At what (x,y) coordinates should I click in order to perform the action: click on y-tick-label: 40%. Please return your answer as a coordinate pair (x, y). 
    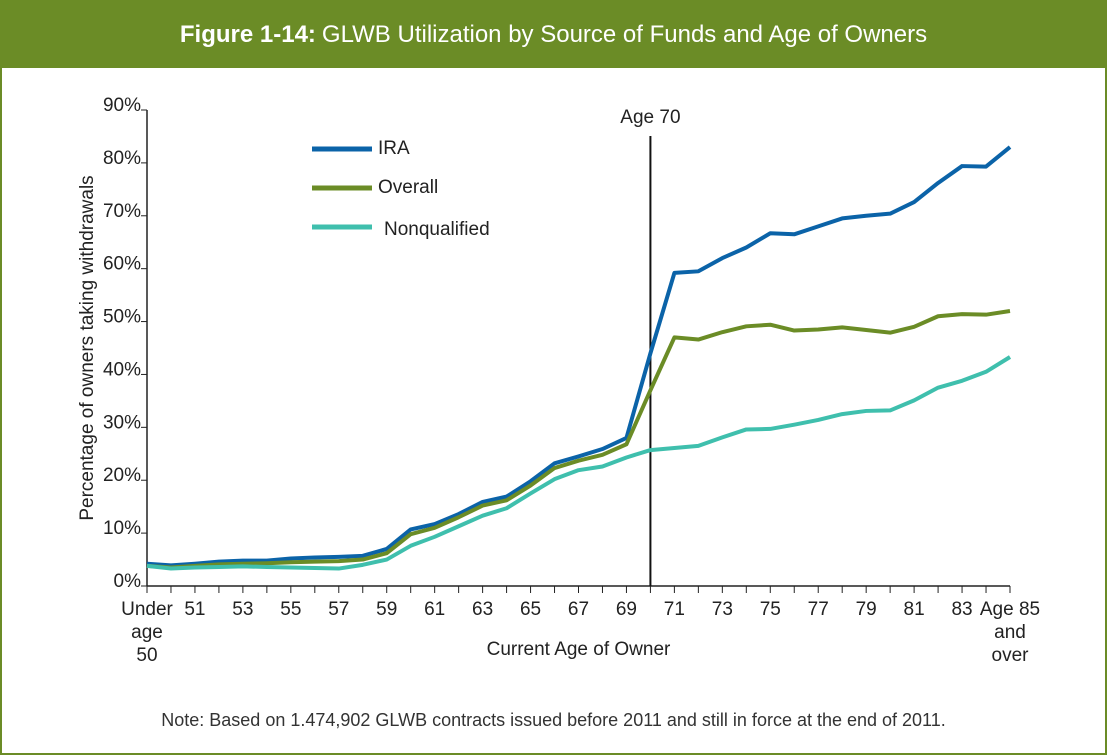
    Looking at the image, I should click on (122, 369).